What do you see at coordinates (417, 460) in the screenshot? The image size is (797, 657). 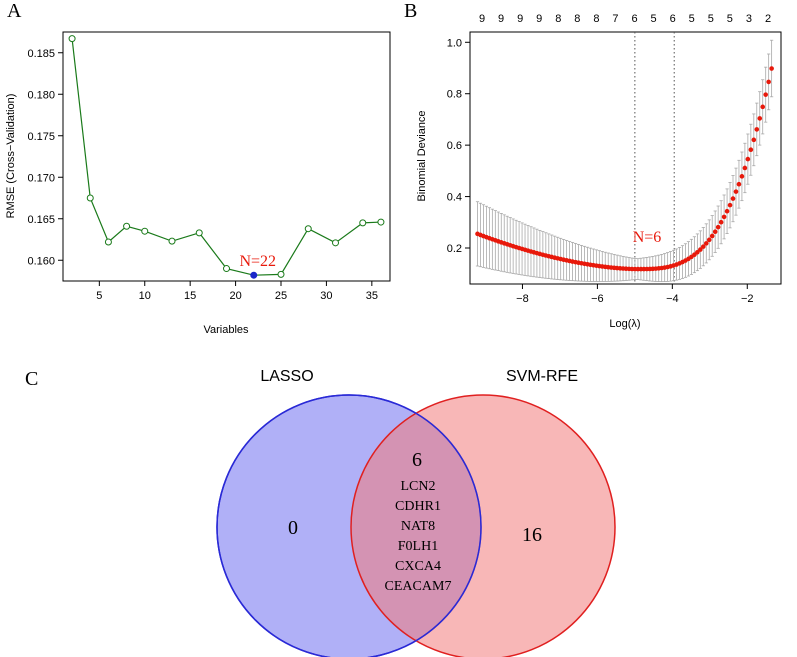 I see `venn-count-intersection: 6` at bounding box center [417, 460].